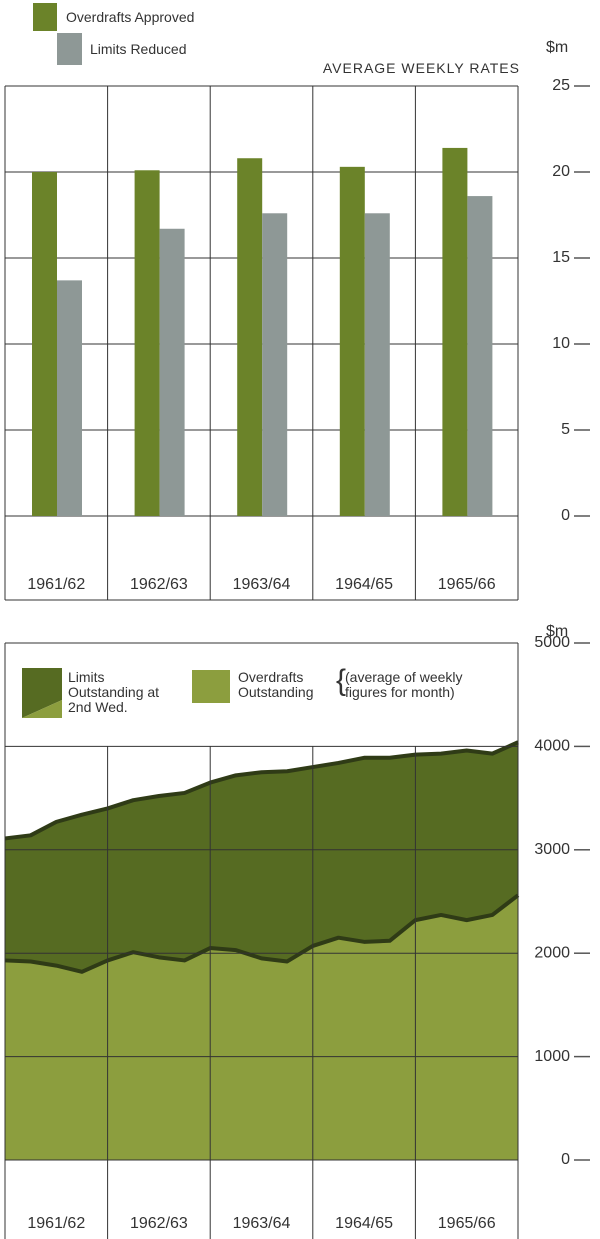 The height and width of the screenshot is (1239, 600). What do you see at coordinates (561, 257) in the screenshot?
I see `y-tick-label: 15` at bounding box center [561, 257].